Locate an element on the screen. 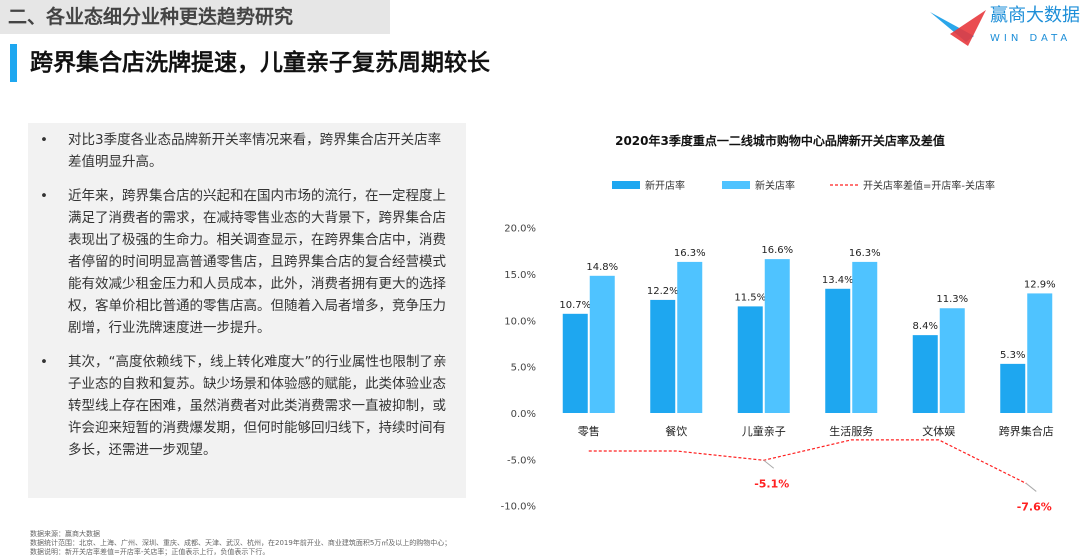 The height and width of the screenshot is (559, 1080). logo-mark-icon is located at coordinates (958, 28).